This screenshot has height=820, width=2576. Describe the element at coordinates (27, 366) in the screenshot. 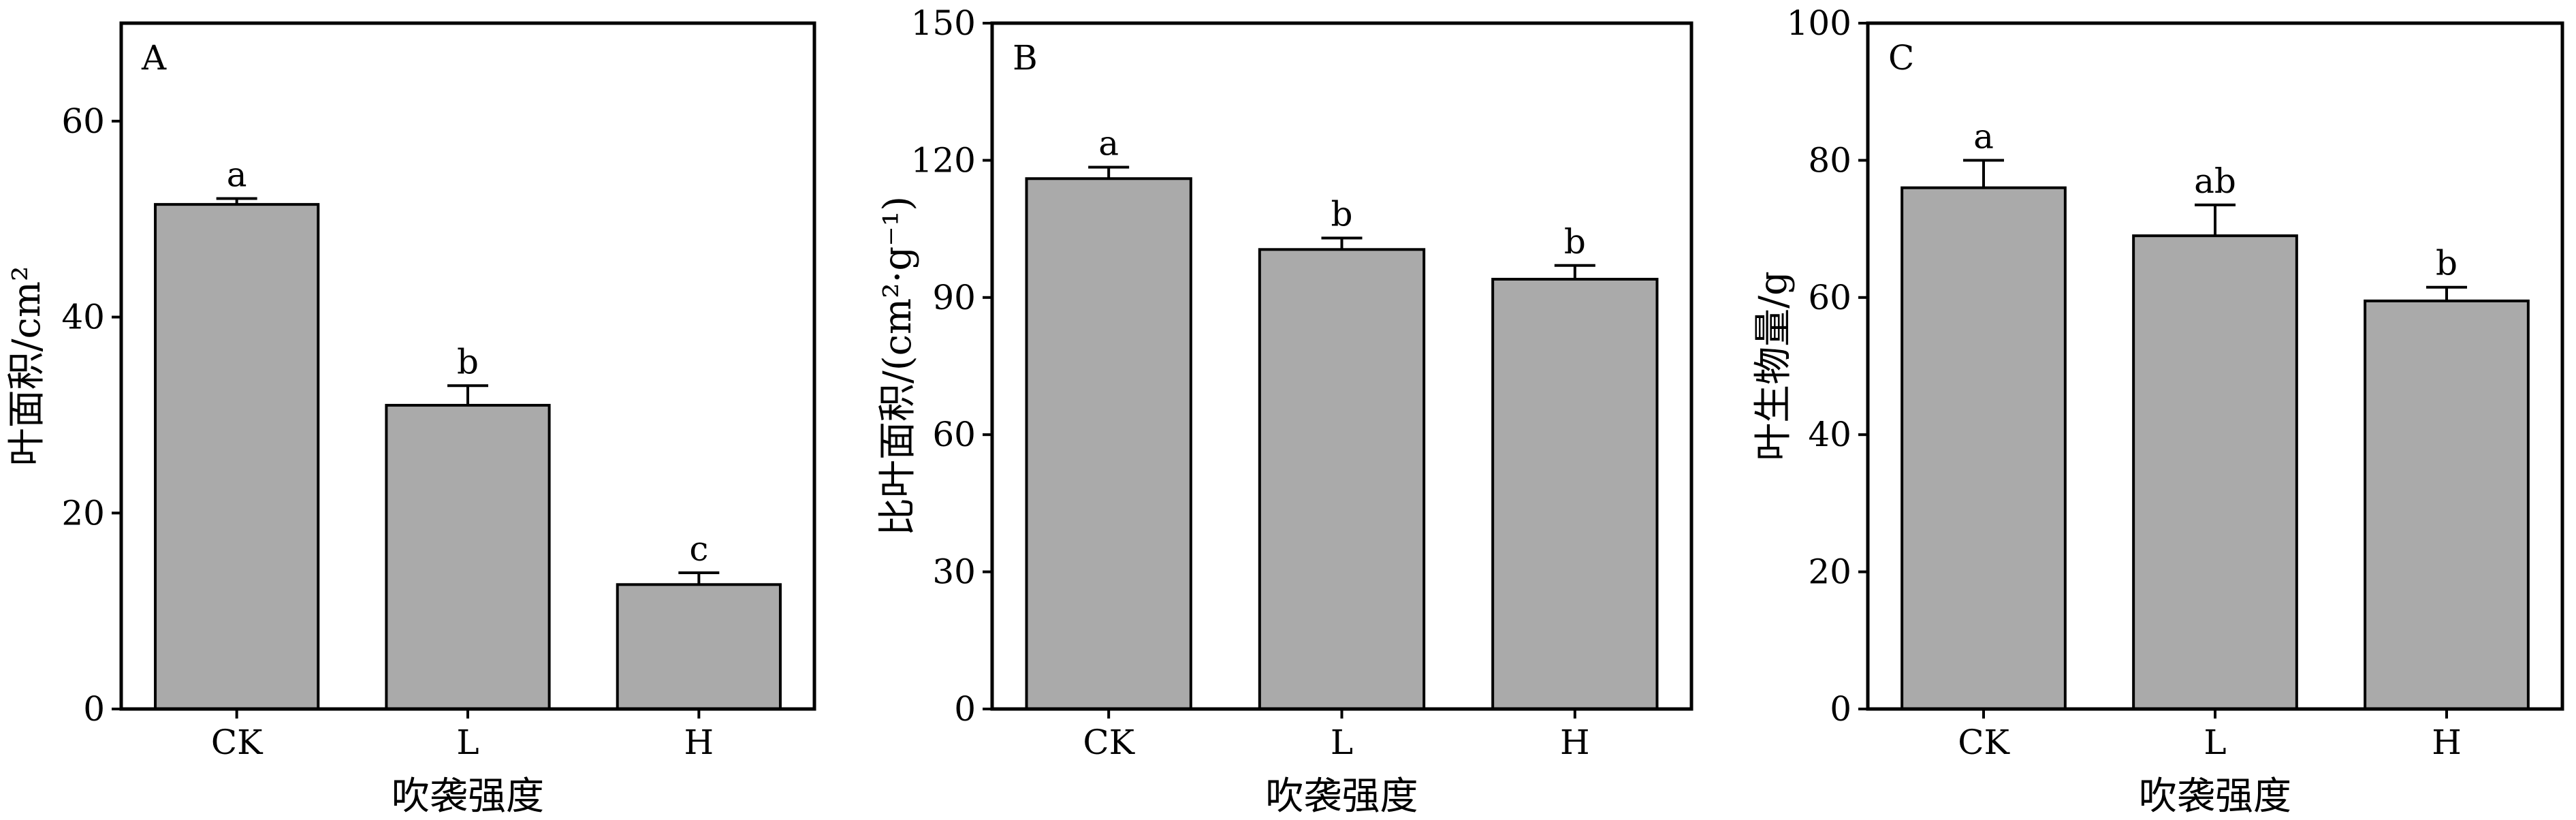

I see `y-axis-title: 叶面积/cm²` at that location.